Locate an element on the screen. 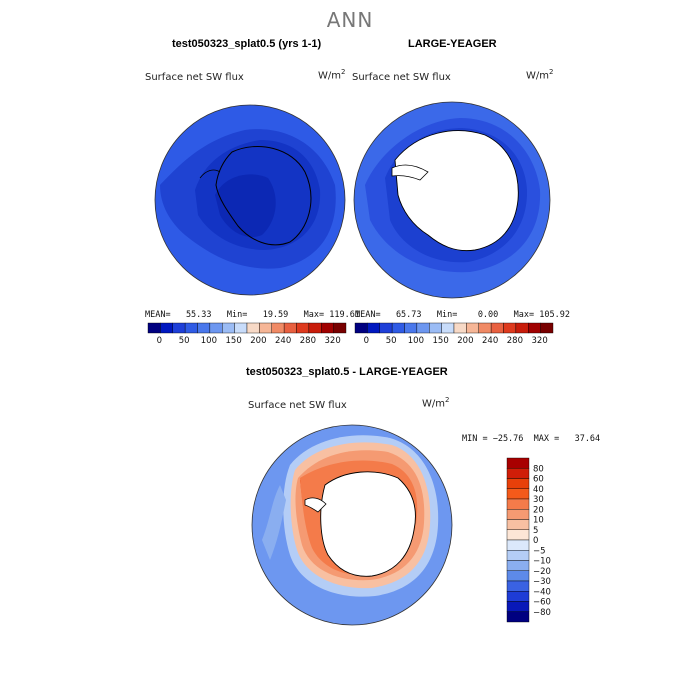 The image size is (700, 700). colorbar-tick-label: 10 is located at coordinates (538, 521).